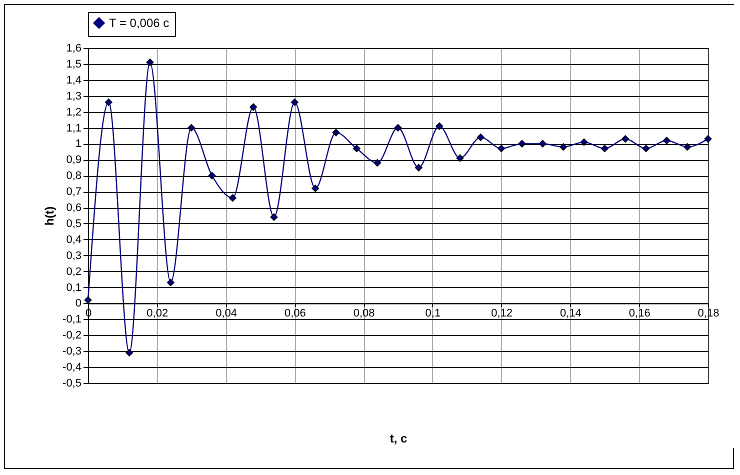  What do you see at coordinates (74, 272) in the screenshot?
I see `y-tick-label: 0,2` at bounding box center [74, 272].